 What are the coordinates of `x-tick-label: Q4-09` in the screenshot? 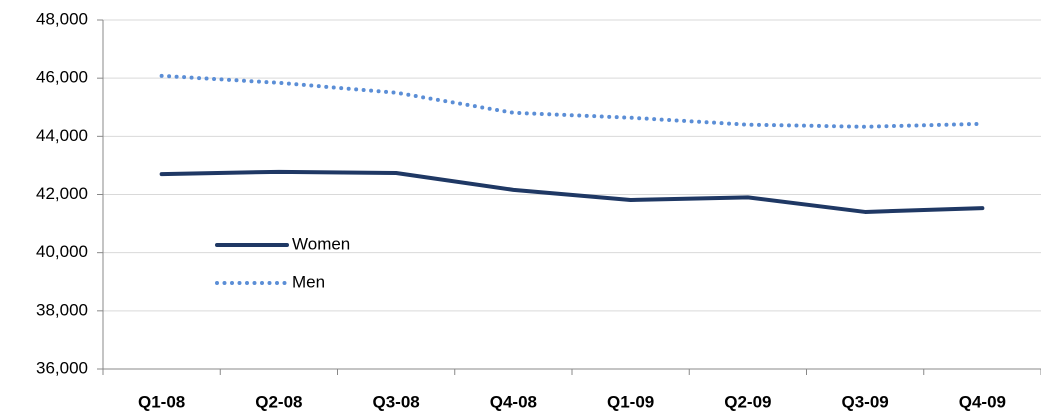 It's located at (982, 401).